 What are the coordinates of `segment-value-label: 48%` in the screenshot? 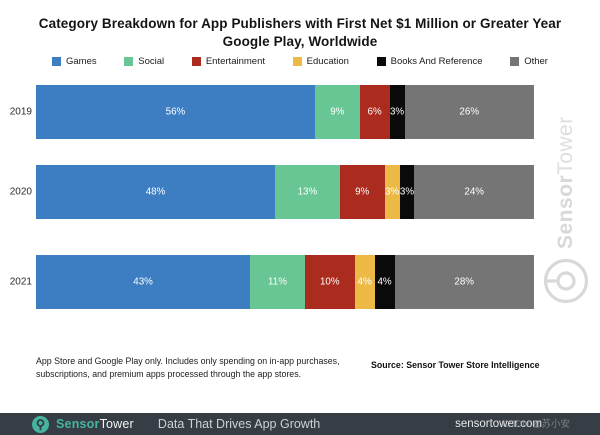 It's located at (155, 192).